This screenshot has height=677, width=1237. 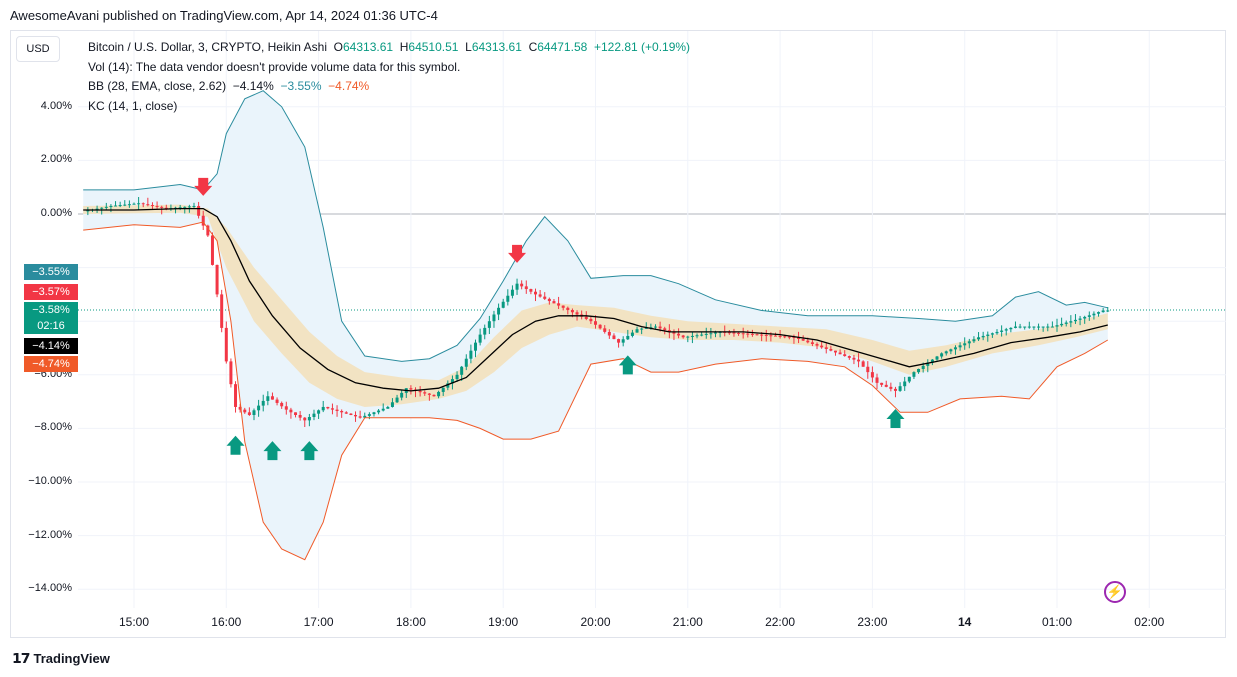 I want to click on kc-row: KC (14, 1, close), so click(x=133, y=105).